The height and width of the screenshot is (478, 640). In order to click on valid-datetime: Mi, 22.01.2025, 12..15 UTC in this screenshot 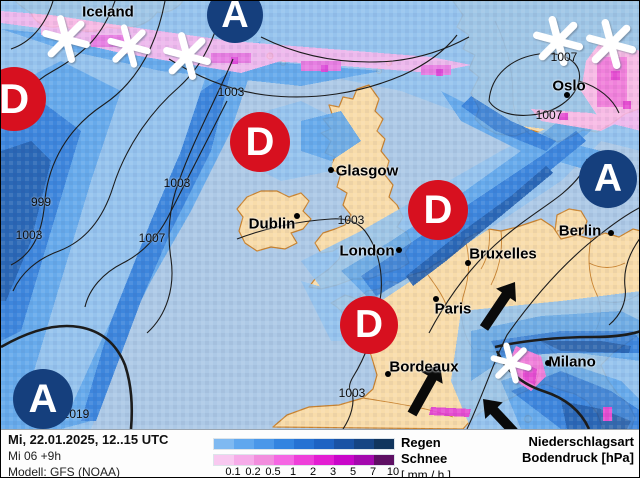, I will do `click(88, 439)`.